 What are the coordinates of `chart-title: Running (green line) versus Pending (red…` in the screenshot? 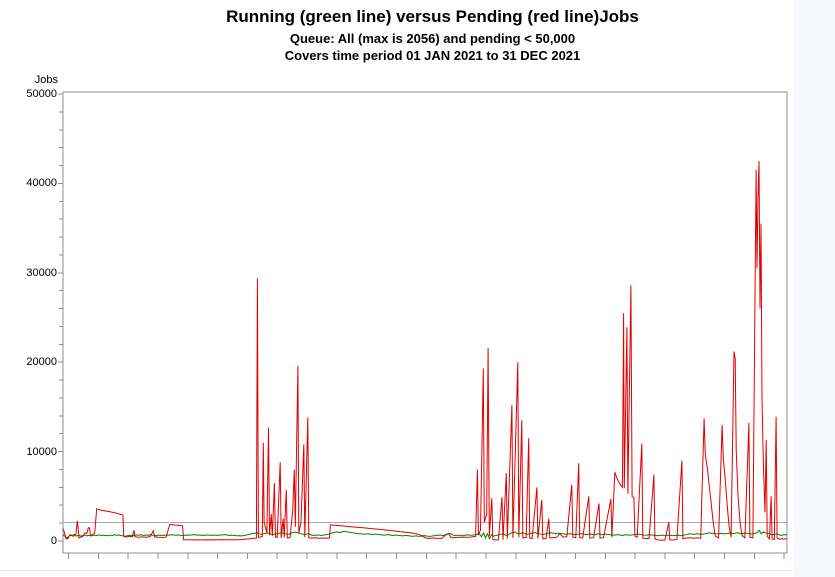 It's located at (432, 16).